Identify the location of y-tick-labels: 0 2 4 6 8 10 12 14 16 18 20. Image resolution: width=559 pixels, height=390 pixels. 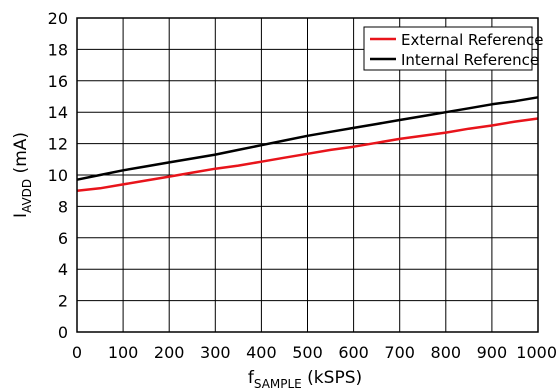
(58, 175).